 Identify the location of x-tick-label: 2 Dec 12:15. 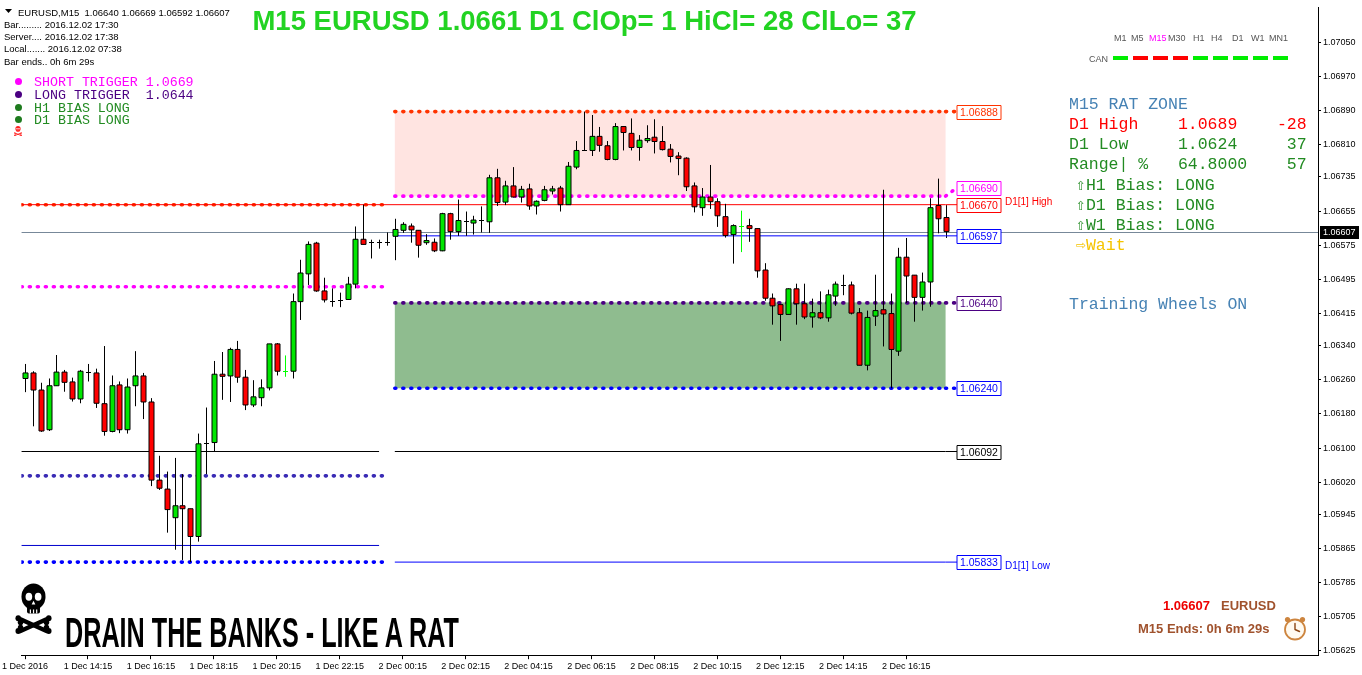
(780, 666).